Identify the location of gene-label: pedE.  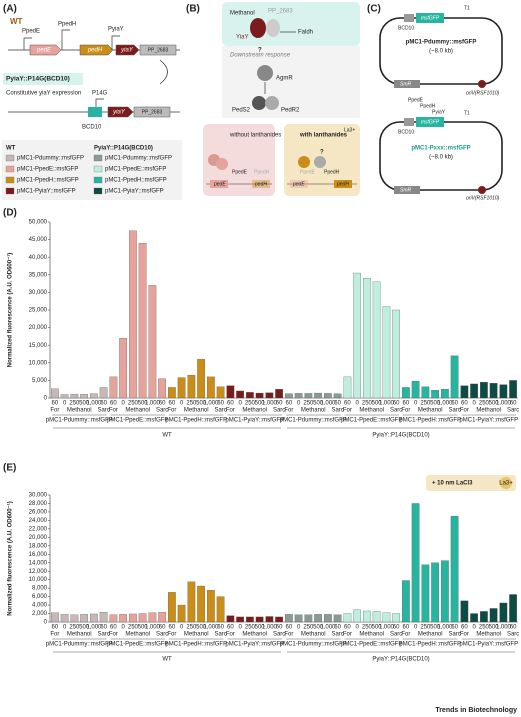
(219, 184).